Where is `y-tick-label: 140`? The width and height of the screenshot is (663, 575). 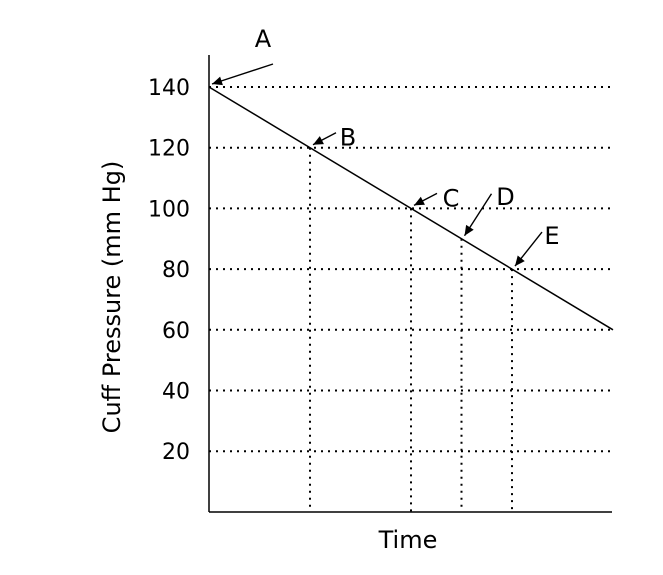
y-tick-label: 140 is located at coordinates (169, 88).